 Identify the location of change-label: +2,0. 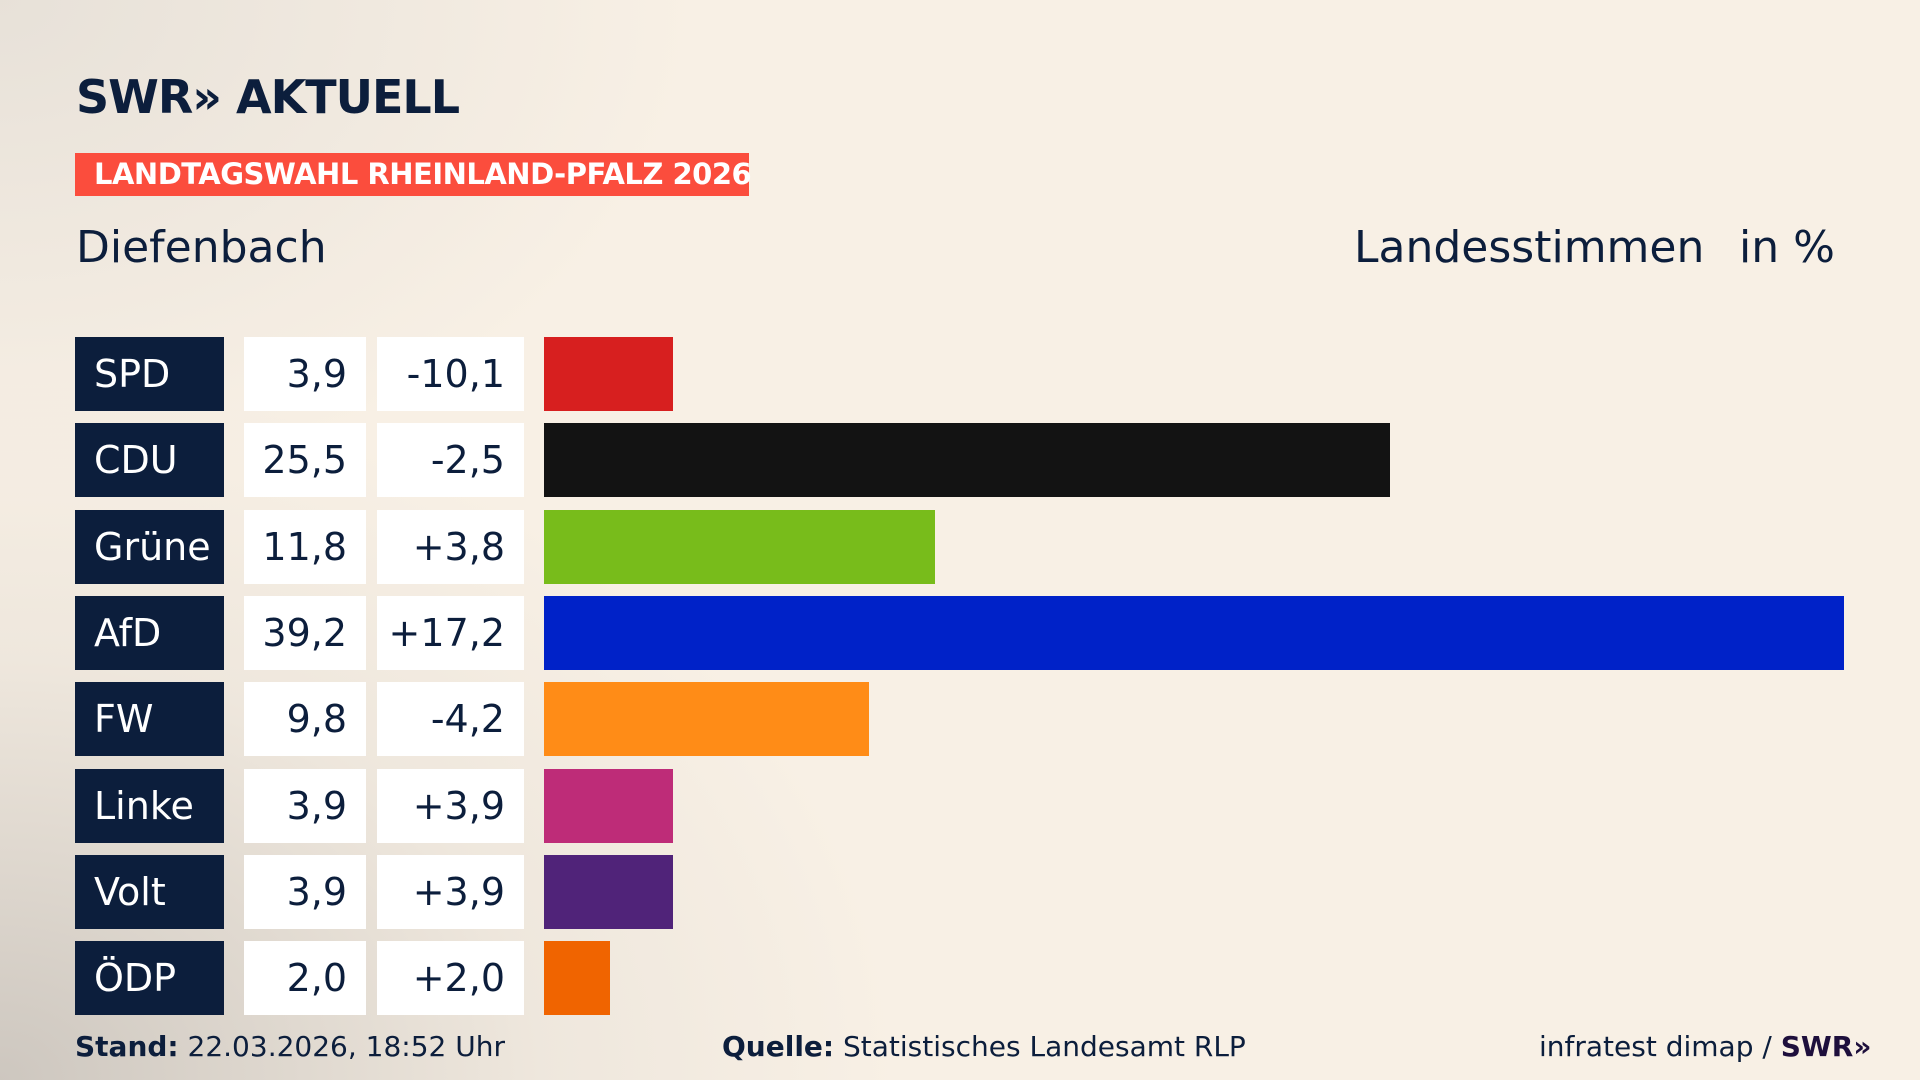
(450, 978).